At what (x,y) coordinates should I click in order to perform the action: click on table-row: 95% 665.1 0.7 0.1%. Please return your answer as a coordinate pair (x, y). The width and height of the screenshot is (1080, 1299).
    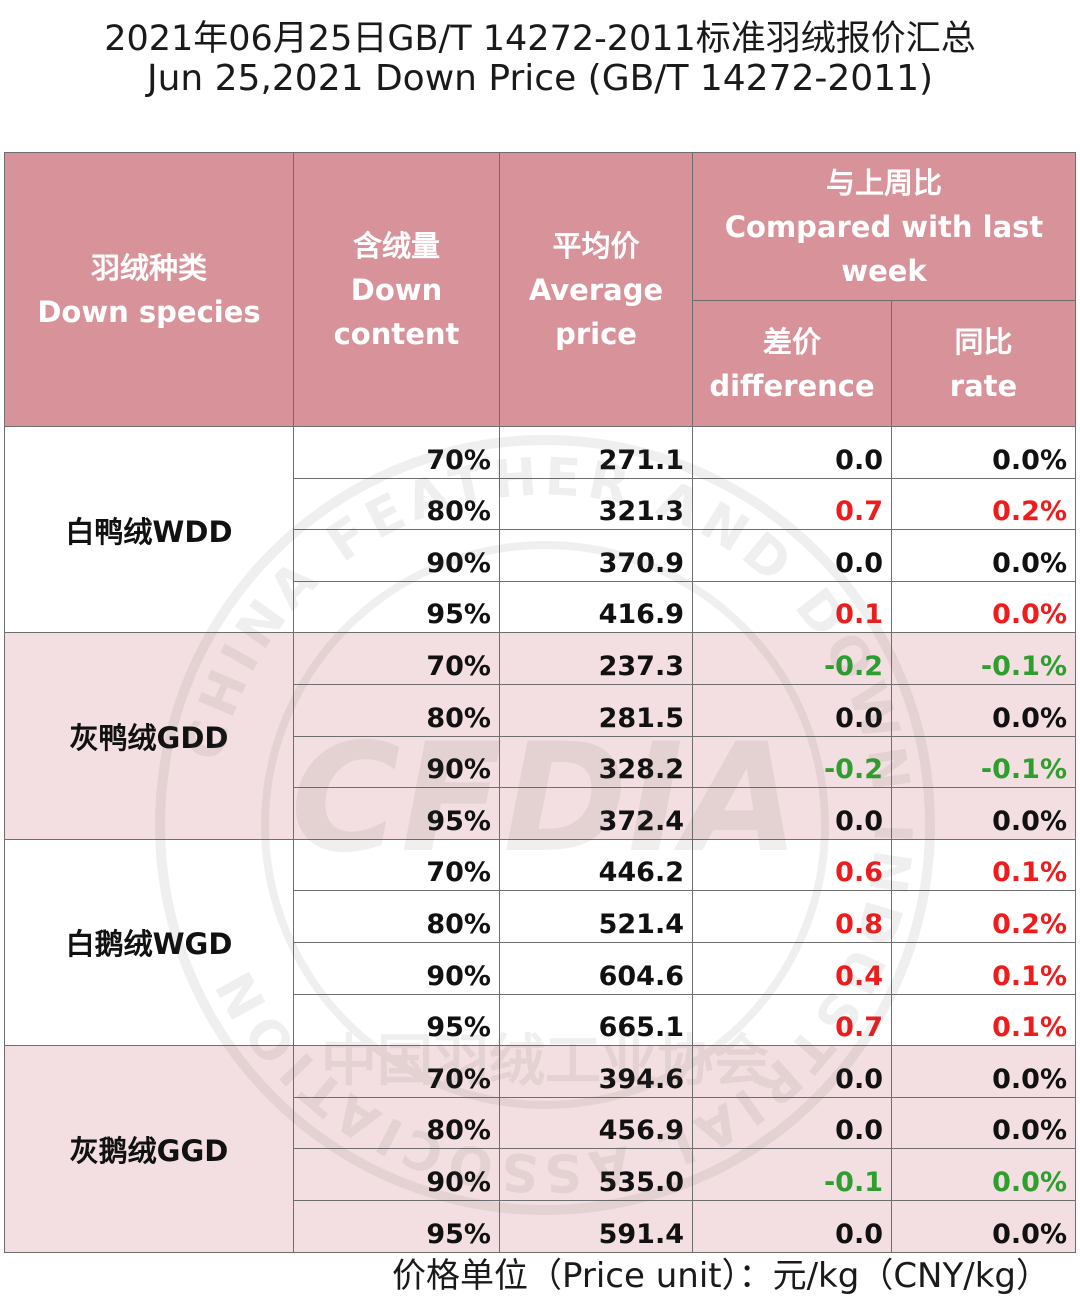
    Looking at the image, I should click on (541, 1020).